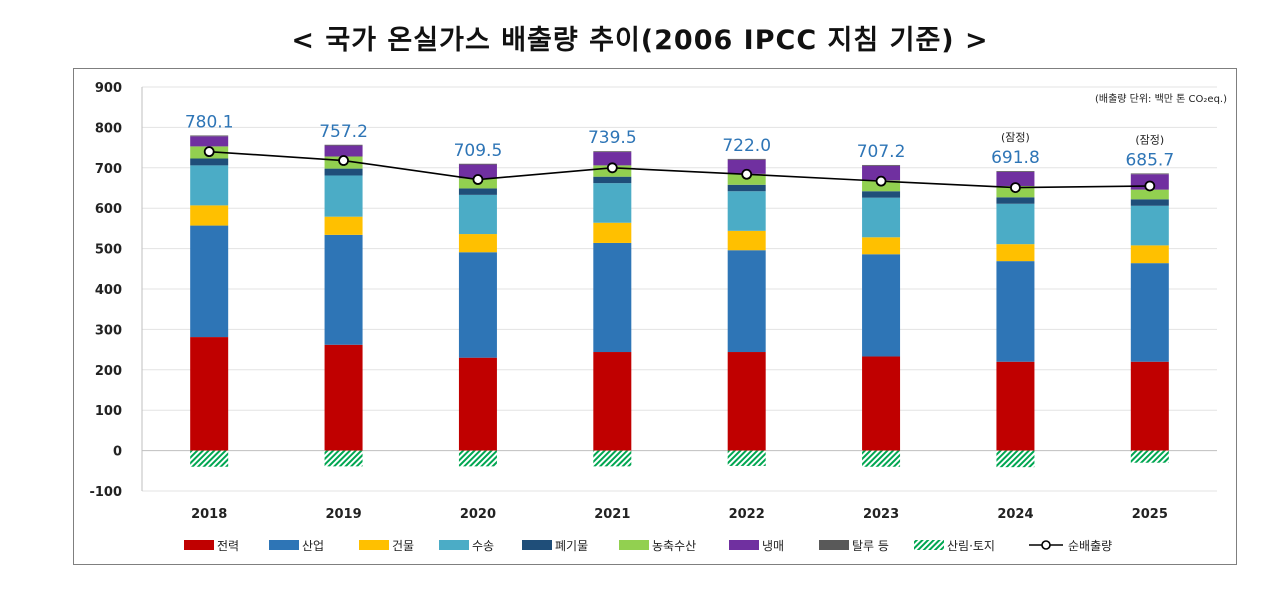 The height and width of the screenshot is (601, 1280). I want to click on bar-stack-2019, so click(343, 305).